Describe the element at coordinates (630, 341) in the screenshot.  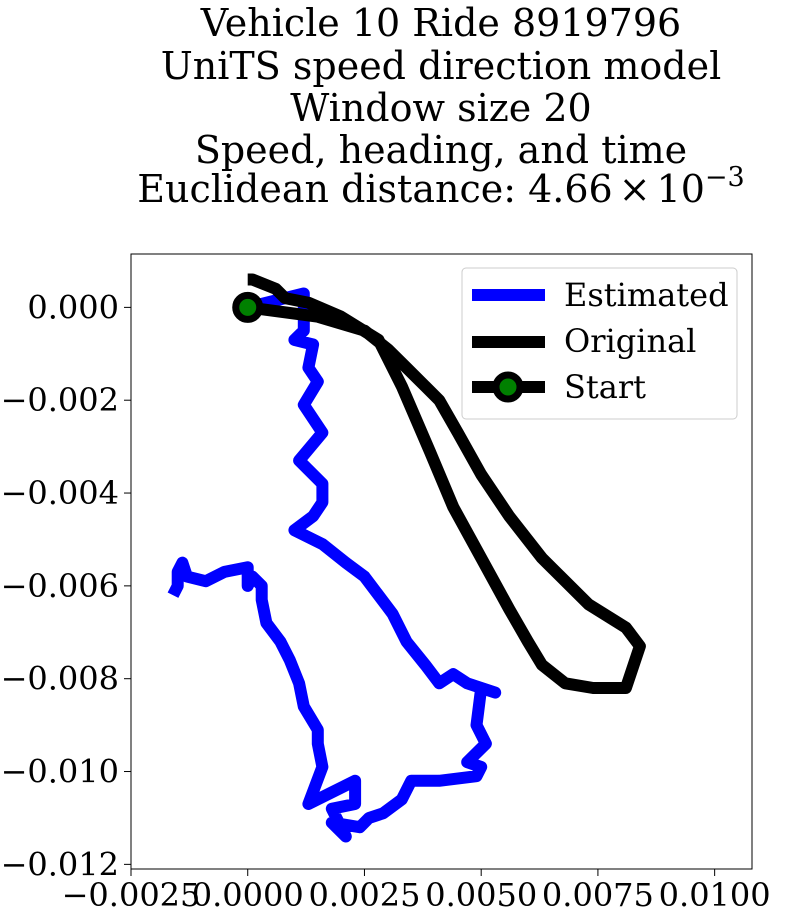
I see `legend-label-original: Original` at that location.